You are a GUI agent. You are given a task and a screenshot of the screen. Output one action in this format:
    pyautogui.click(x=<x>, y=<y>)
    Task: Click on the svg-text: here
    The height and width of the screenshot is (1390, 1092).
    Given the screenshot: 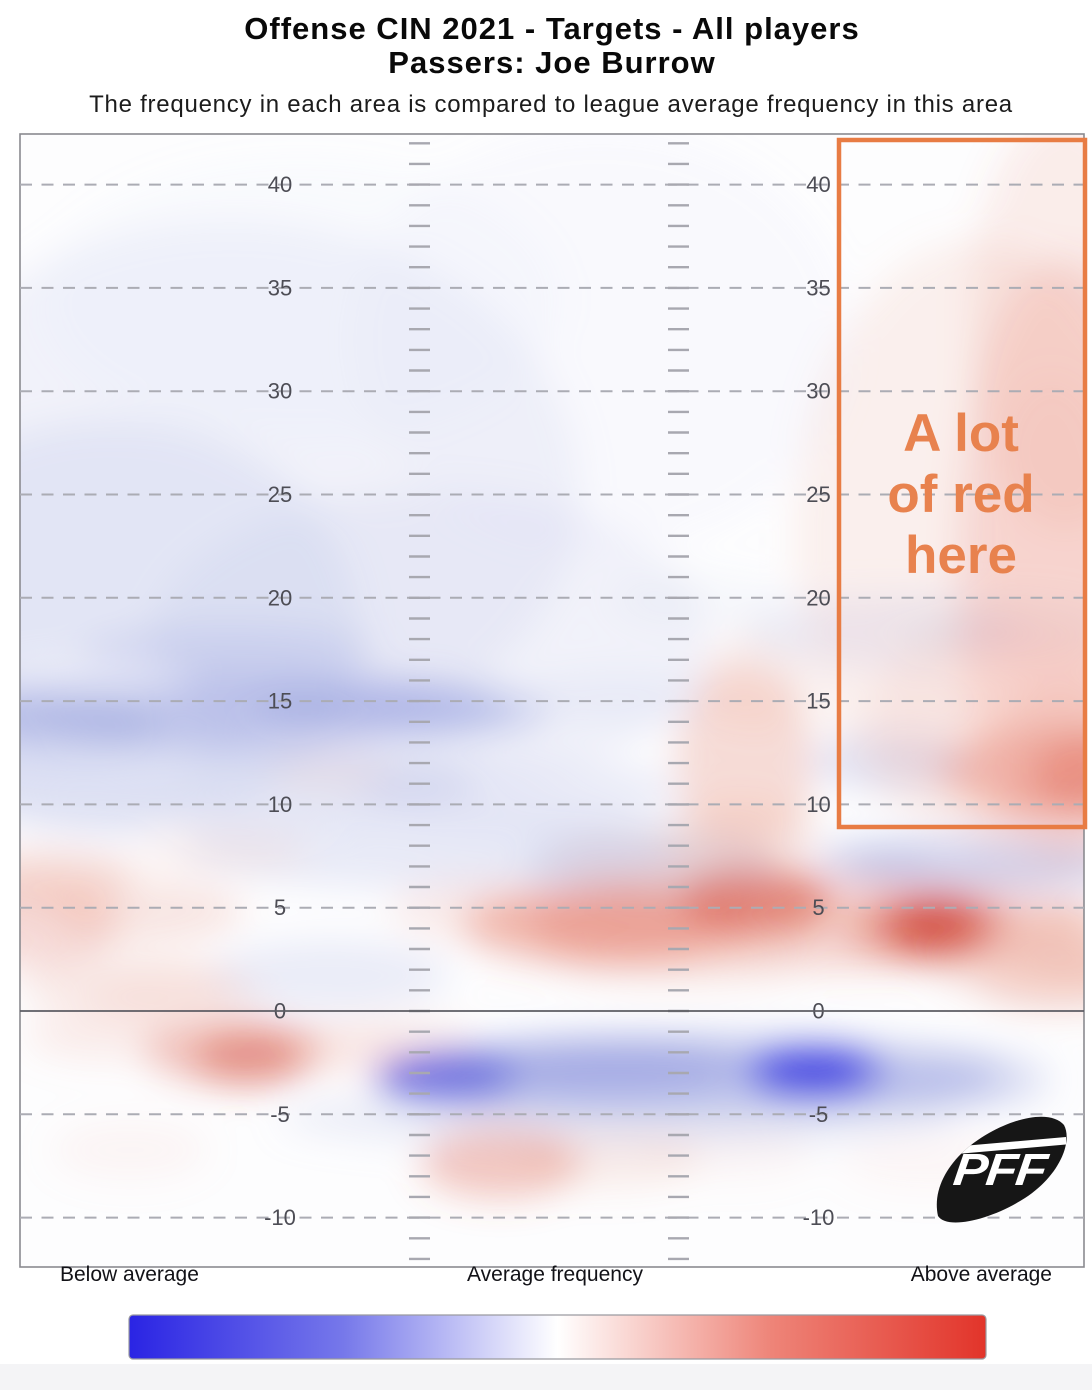 What is the action you would take?
    pyautogui.click(x=961, y=555)
    